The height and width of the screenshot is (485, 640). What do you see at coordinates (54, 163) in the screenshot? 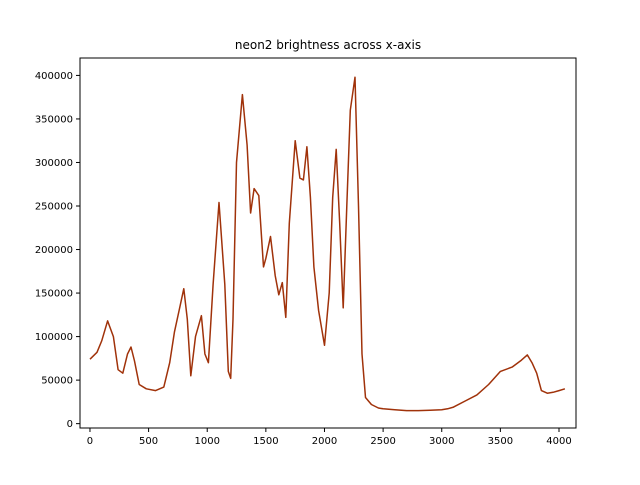
I see `y-tick-label: 300000` at bounding box center [54, 163].